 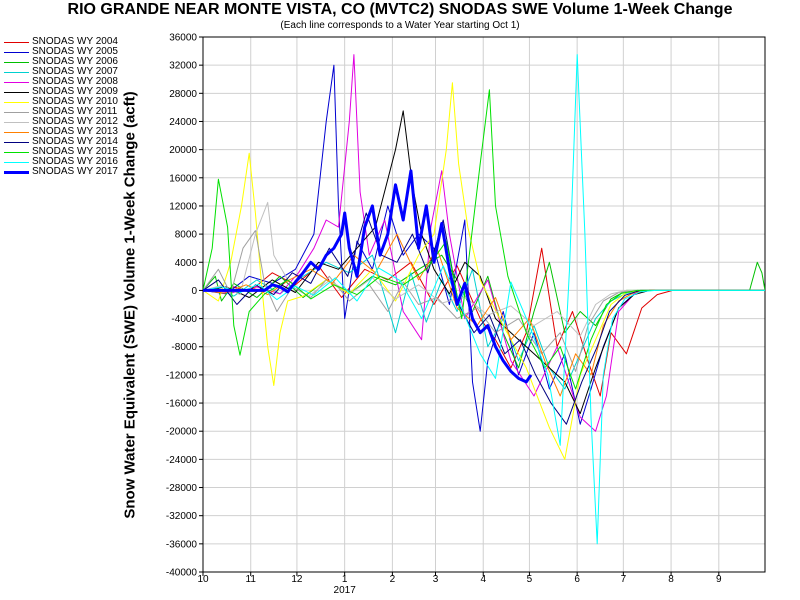 I want to click on x-tick-label: 3, so click(x=436, y=579).